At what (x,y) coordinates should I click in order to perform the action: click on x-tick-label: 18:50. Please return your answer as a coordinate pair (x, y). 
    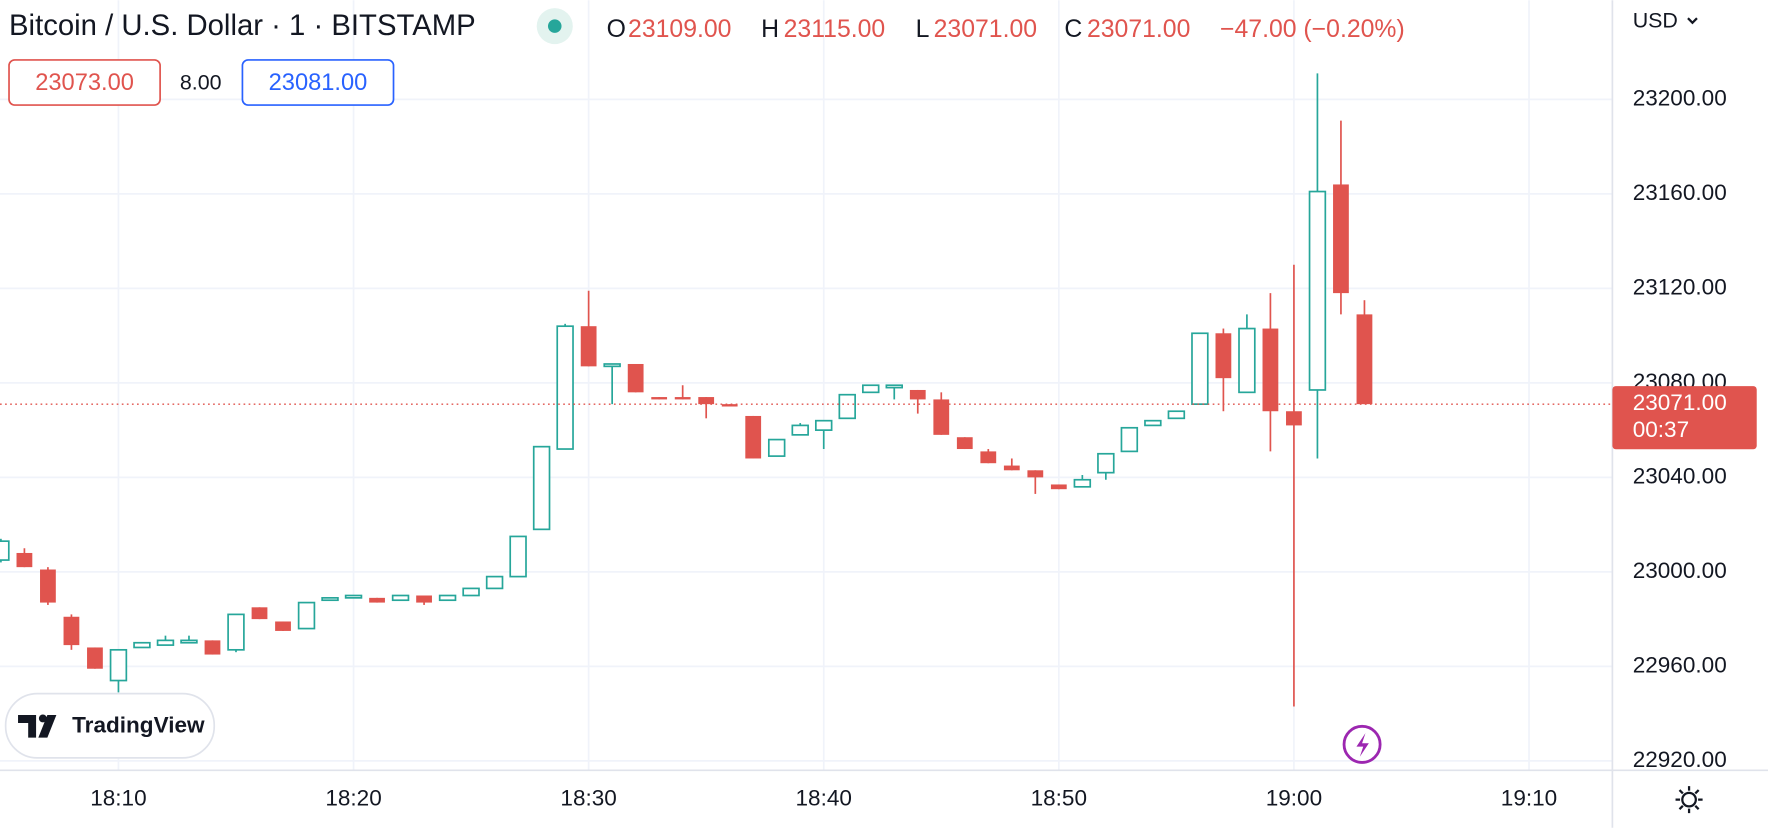
    Looking at the image, I should click on (1059, 798).